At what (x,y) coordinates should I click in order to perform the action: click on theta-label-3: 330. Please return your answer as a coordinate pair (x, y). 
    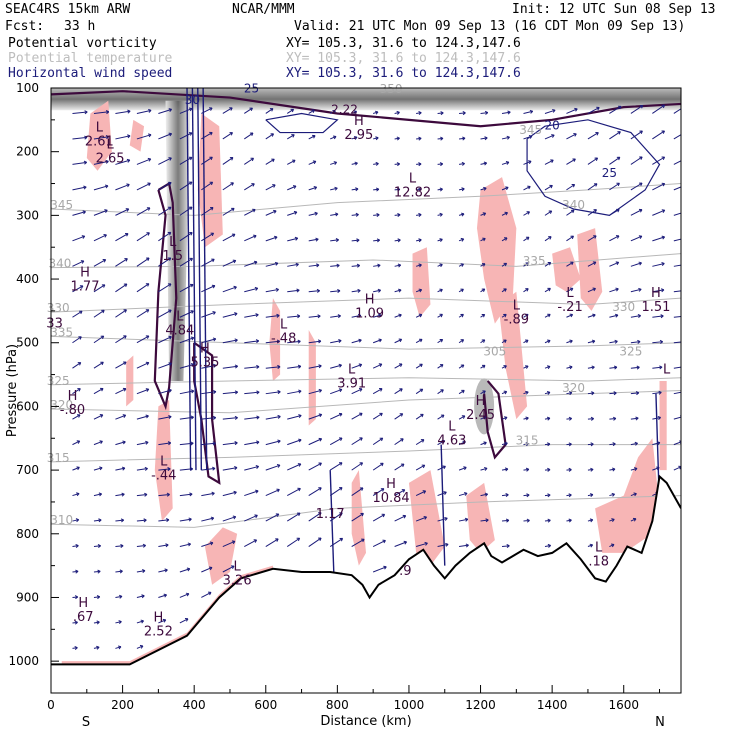
    Looking at the image, I should click on (58, 308).